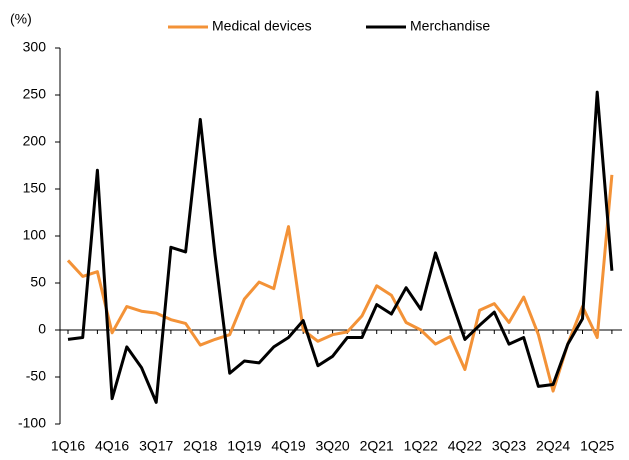 The image size is (629, 460). What do you see at coordinates (32, 423) in the screenshot?
I see `y-tick-label: -100` at bounding box center [32, 423].